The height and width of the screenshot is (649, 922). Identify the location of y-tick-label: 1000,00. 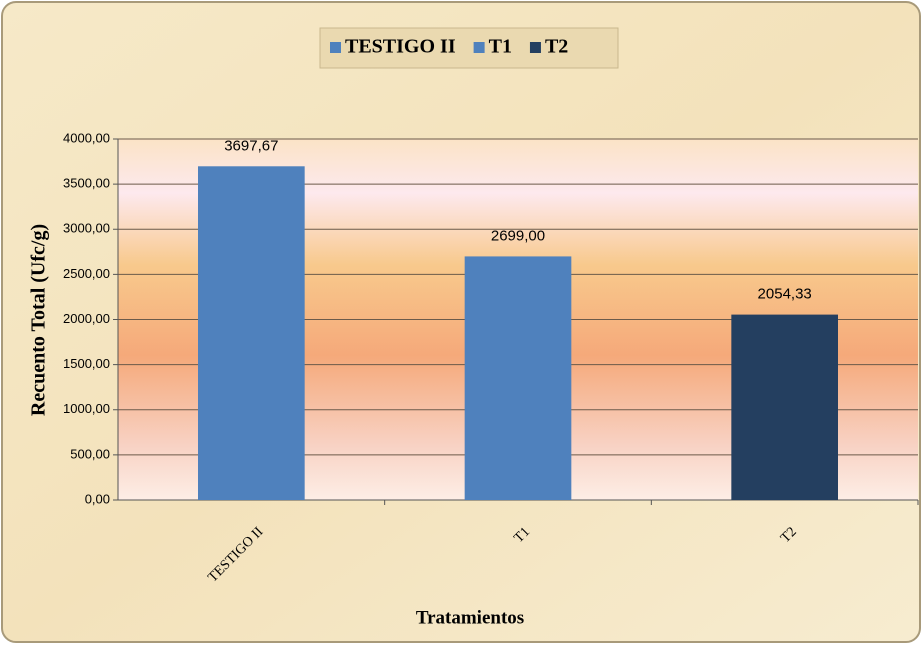
(86, 408).